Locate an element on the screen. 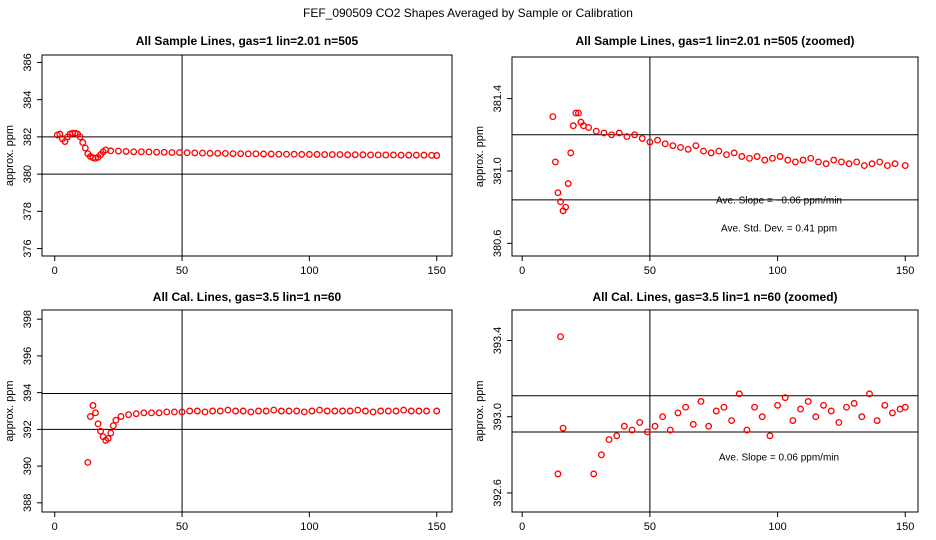 The width and height of the screenshot is (936, 540). y-tick-label: 388 is located at coordinates (28, 503).